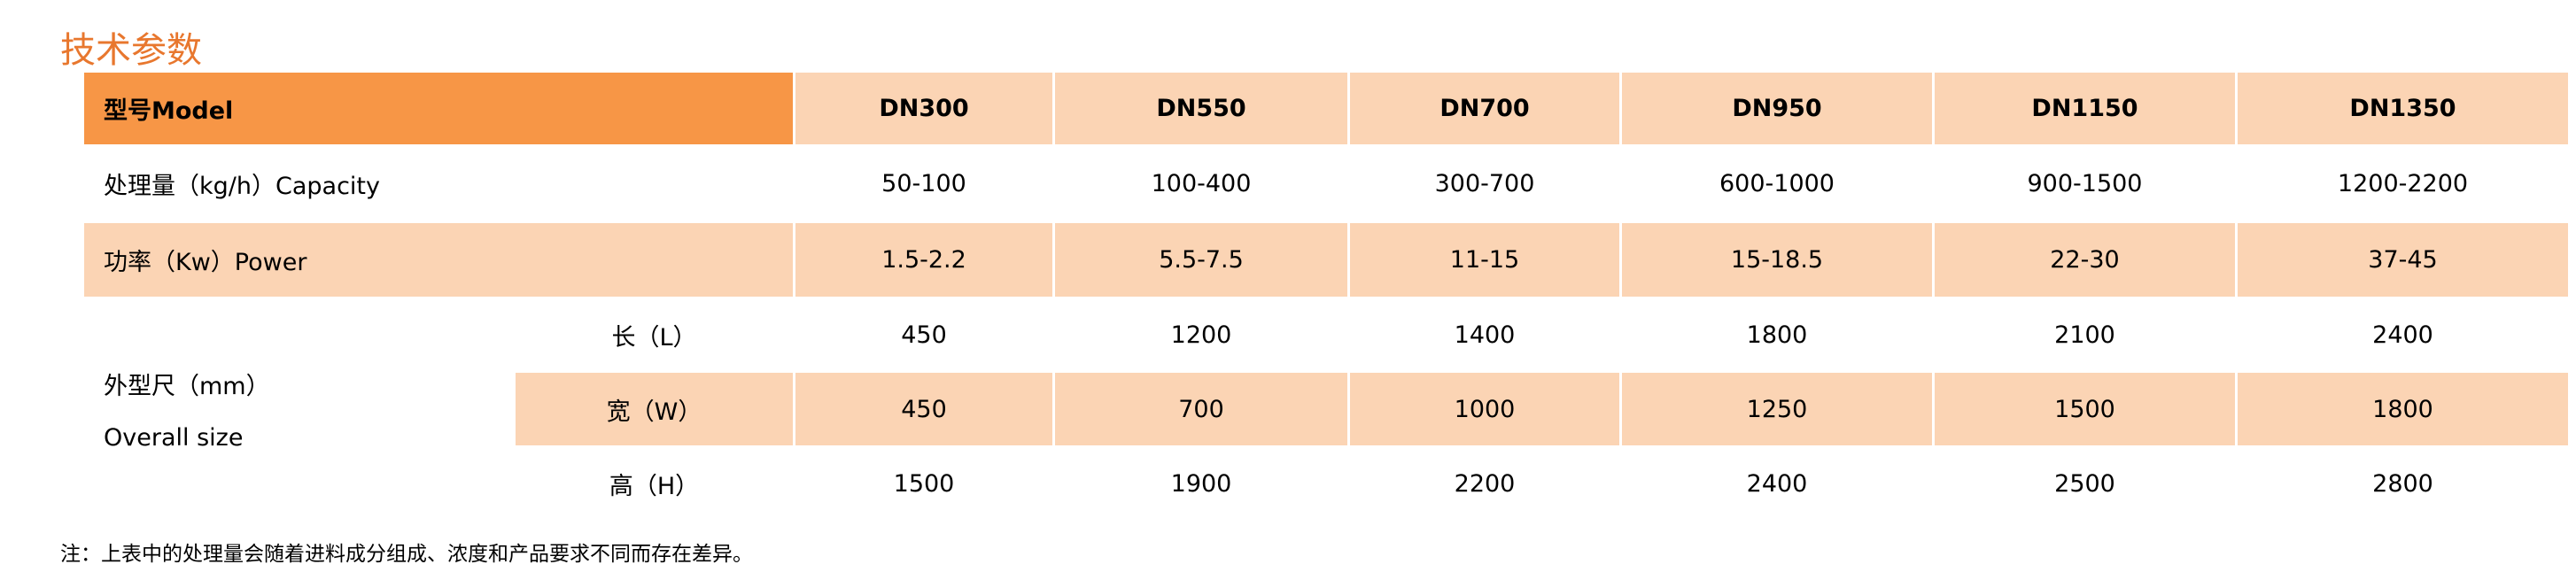 This screenshot has width=2576, height=572. I want to click on footnote: 注：上表中的处理量会随着进料成分组成、浓度和产品要求不同而存在差异。, so click(406, 554).